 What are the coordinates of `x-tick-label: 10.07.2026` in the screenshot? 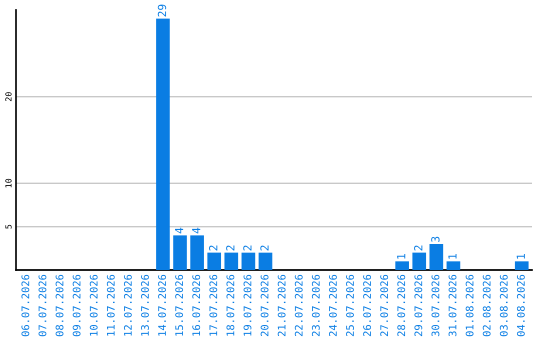 It's located at (94, 305).